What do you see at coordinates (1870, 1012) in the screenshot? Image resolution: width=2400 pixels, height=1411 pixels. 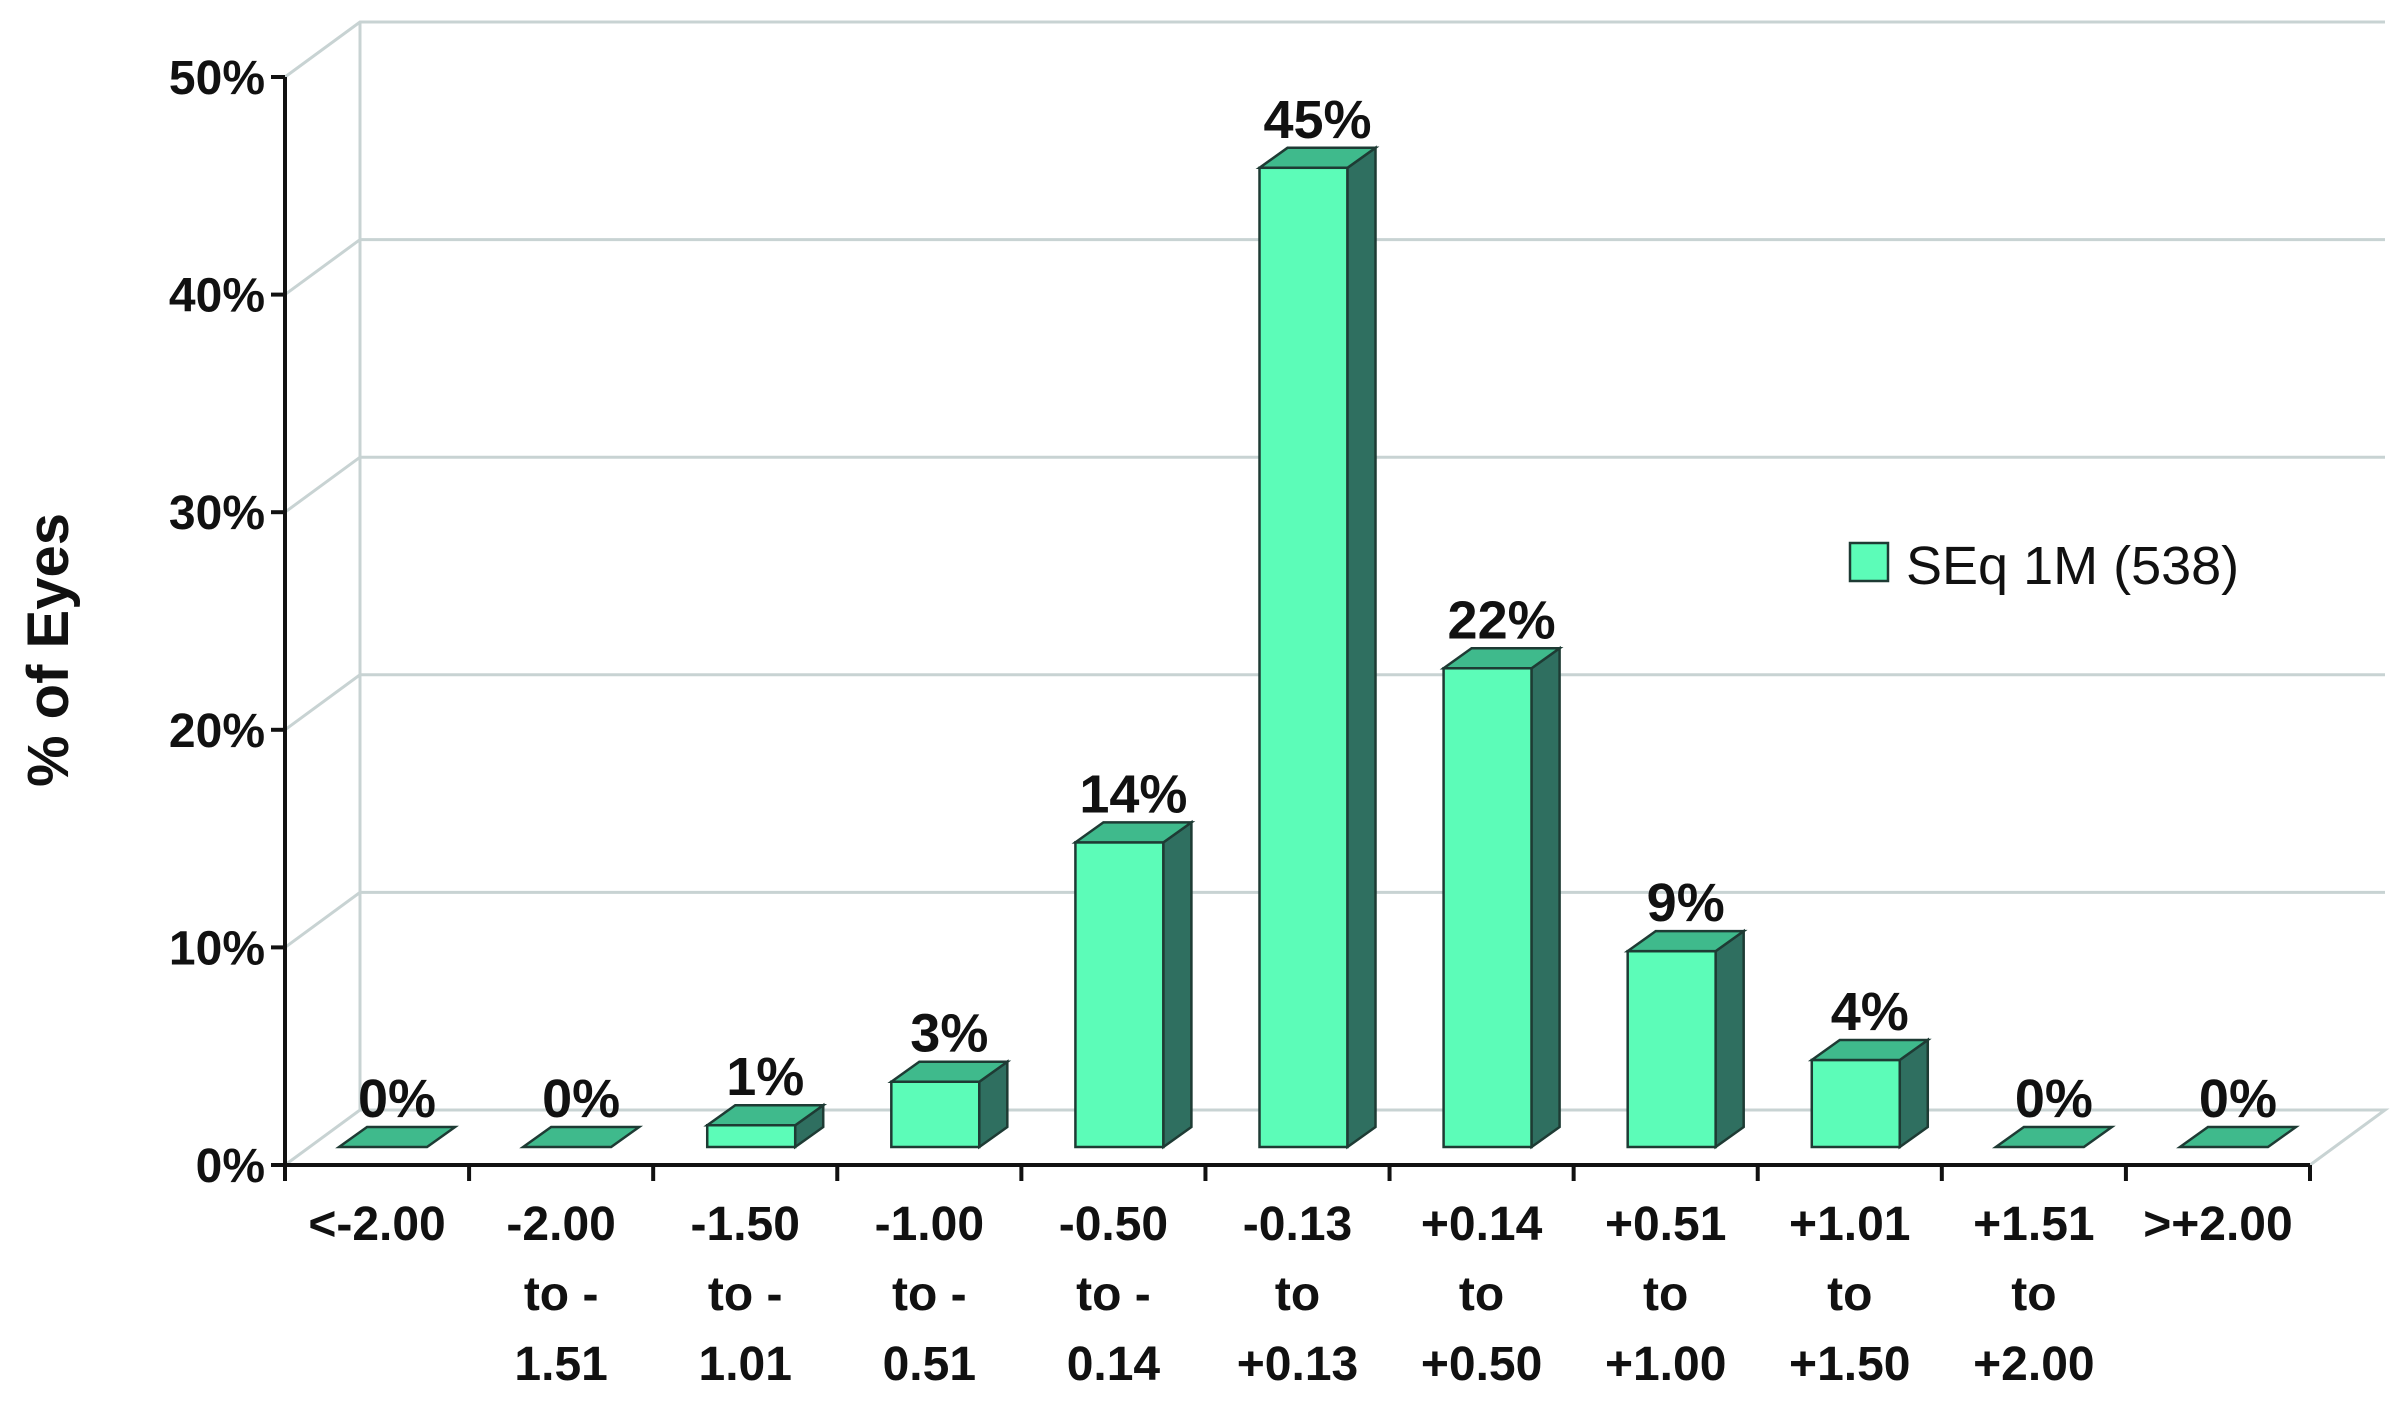 I see `data-label: 4%` at bounding box center [1870, 1012].